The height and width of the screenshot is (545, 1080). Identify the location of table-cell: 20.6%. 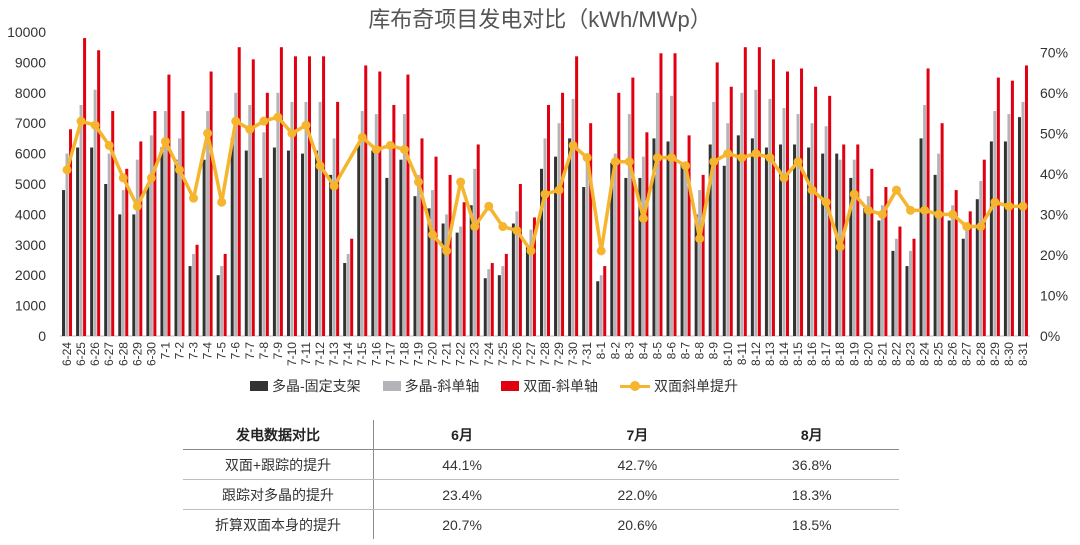
(637, 524).